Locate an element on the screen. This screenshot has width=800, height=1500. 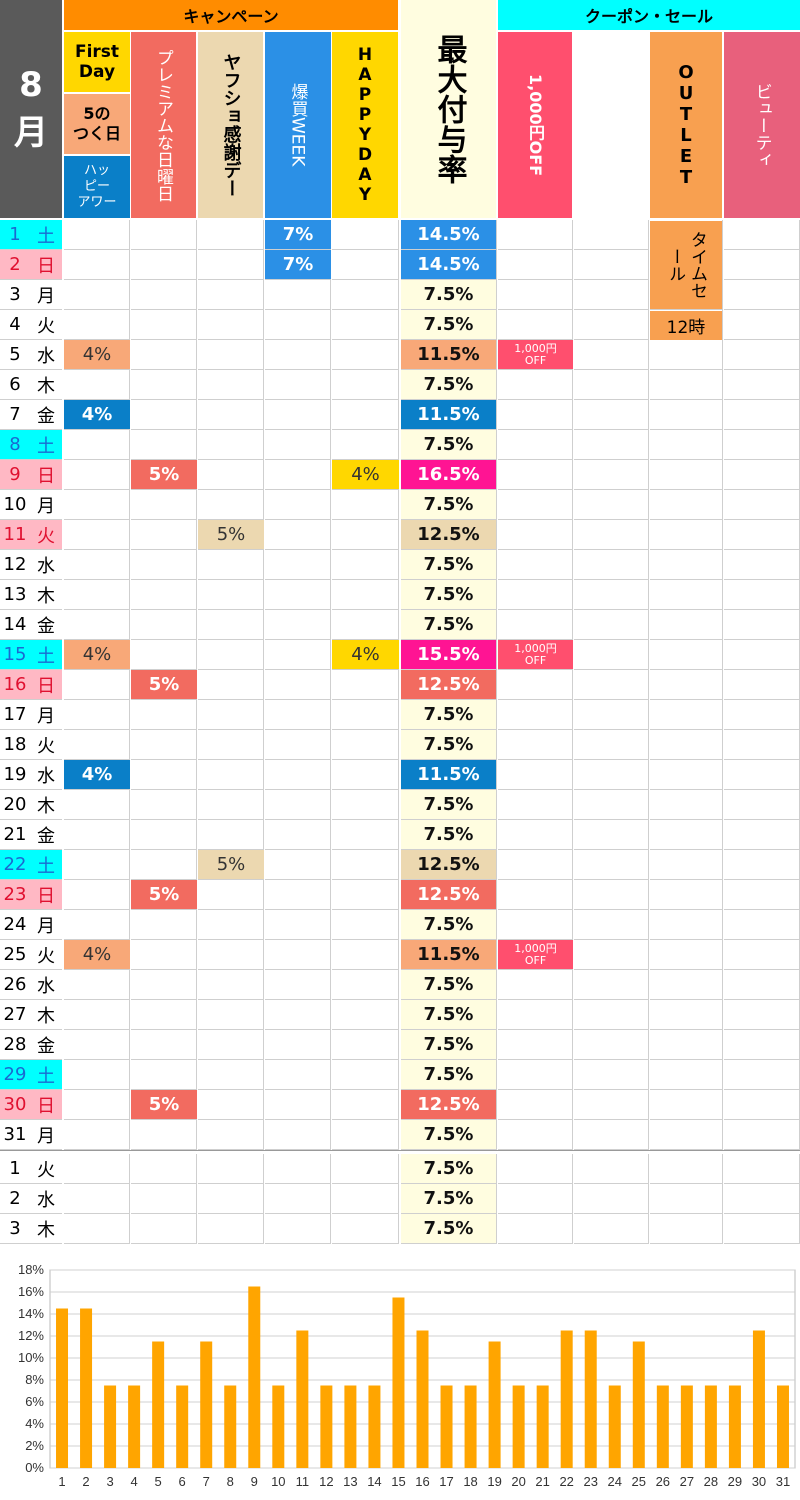
x-tick-label: 27 is located at coordinates (687, 1481).